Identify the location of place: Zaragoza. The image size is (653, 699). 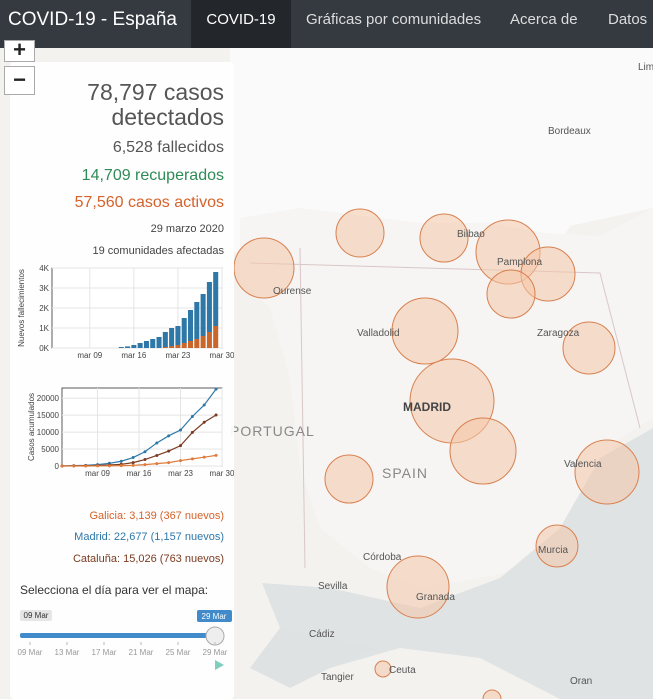
(558, 333).